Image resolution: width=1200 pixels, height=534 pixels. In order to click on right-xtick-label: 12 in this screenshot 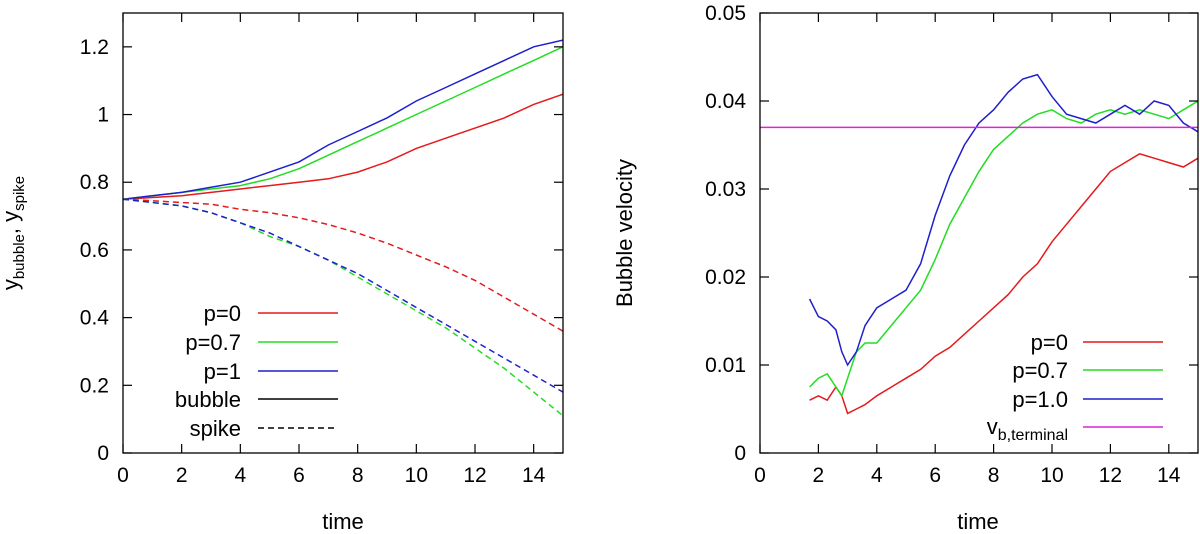, I will do `click(1110, 475)`.